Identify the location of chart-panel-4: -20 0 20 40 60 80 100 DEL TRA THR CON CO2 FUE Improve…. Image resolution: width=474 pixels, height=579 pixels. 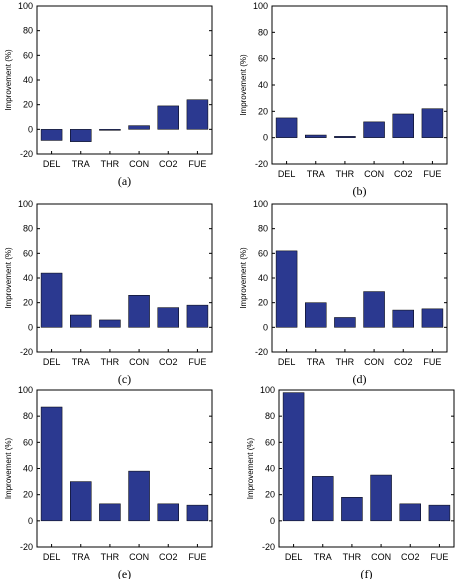
(343, 292).